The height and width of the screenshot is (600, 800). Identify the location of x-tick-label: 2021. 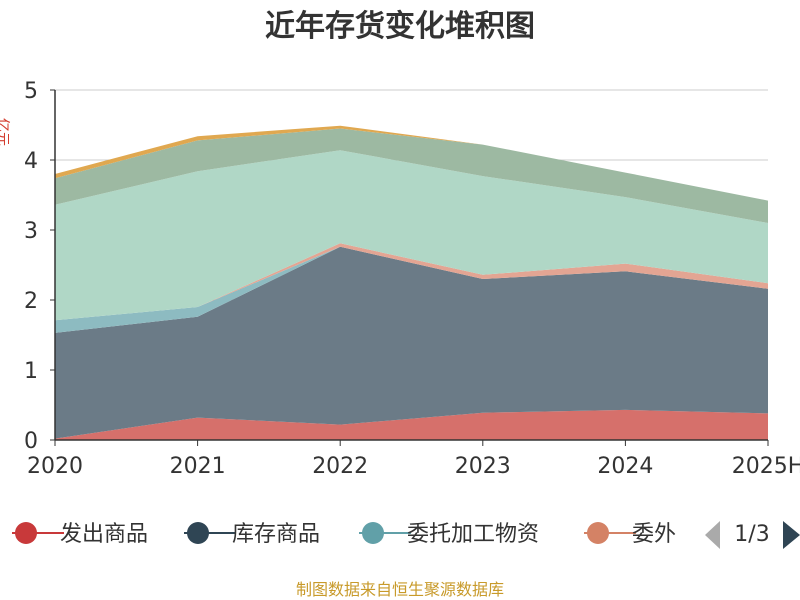
(198, 466).